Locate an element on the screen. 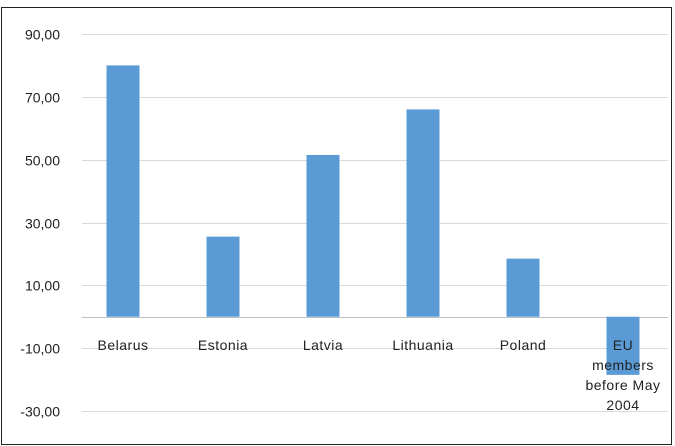  x-category-label: Belarus is located at coordinates (123, 345).